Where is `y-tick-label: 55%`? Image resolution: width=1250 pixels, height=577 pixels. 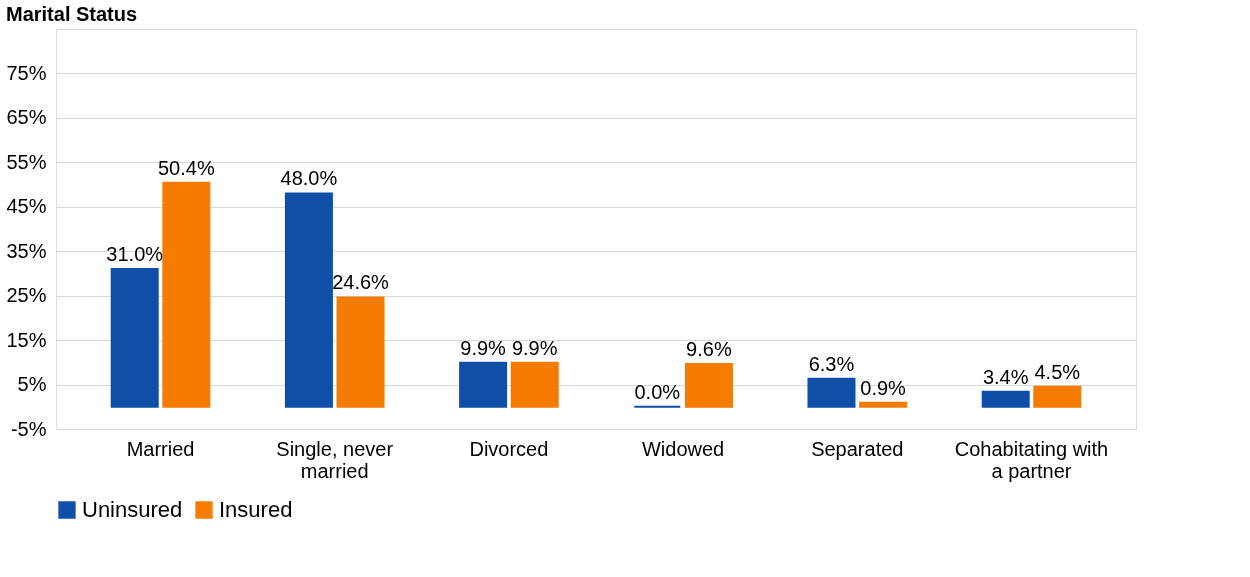 y-tick-label: 55% is located at coordinates (26, 161).